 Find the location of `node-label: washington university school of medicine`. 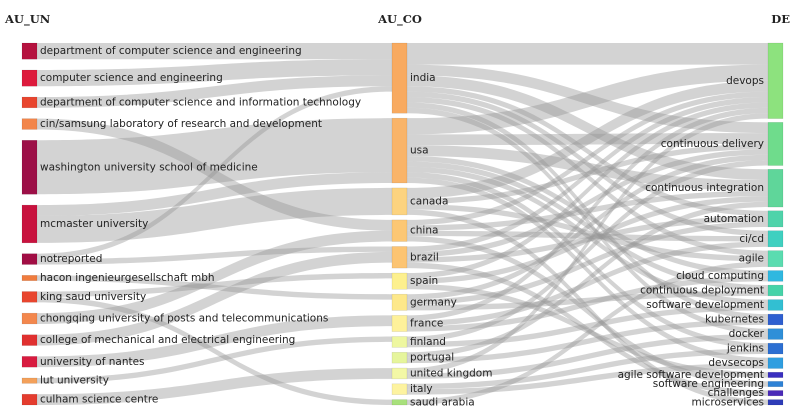

node-label: washington university school of medicine is located at coordinates (149, 167).